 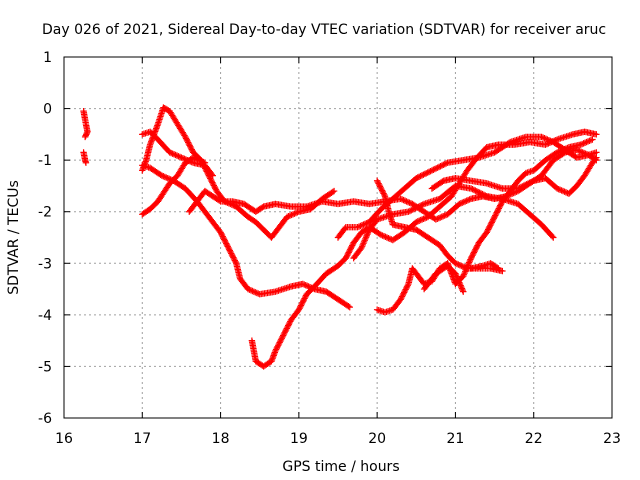 What do you see at coordinates (377, 439) in the screenshot?
I see `x-tick-label: 20` at bounding box center [377, 439].